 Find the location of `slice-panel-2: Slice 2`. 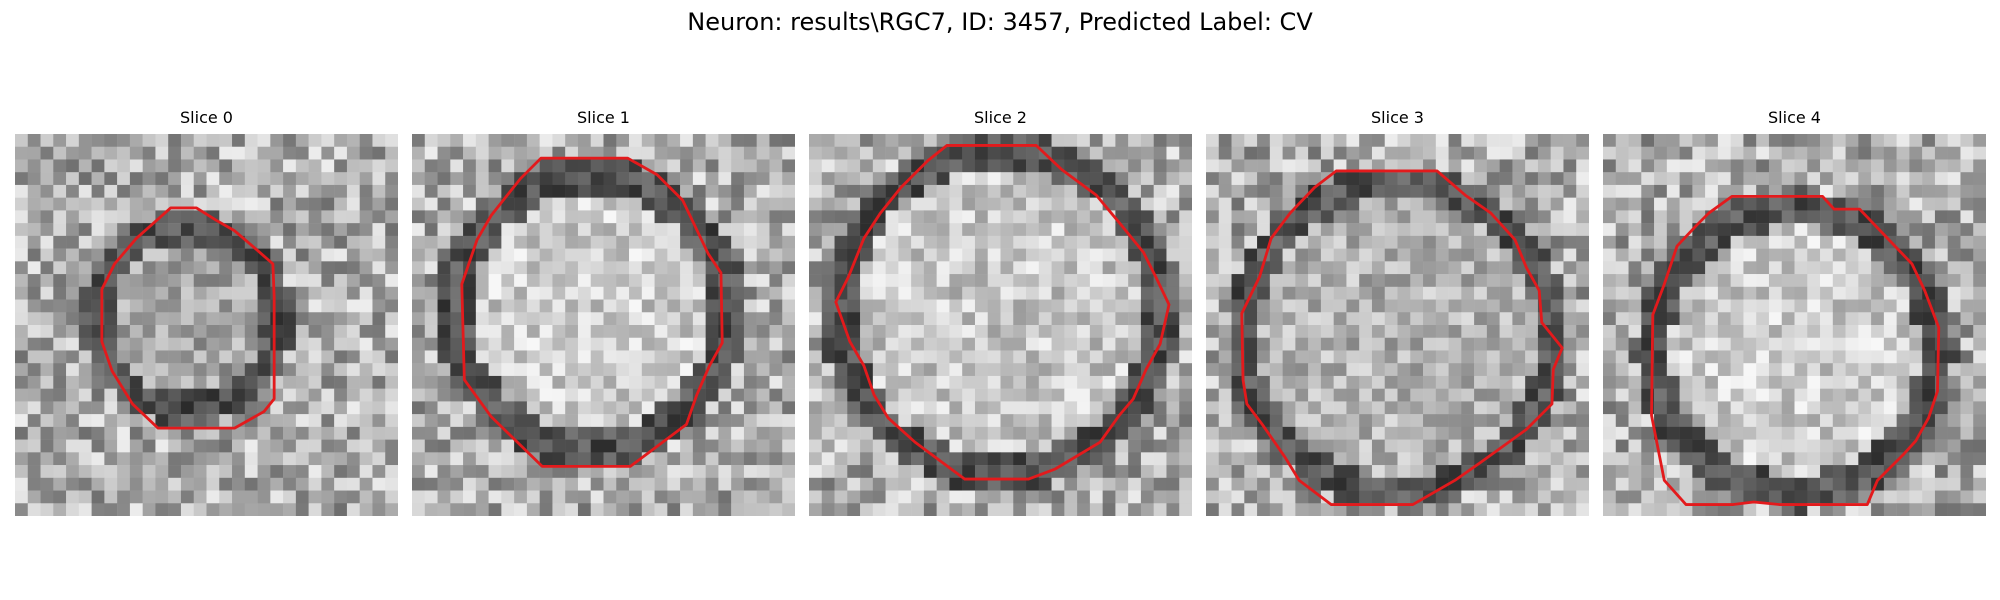

slice-panel-2: Slice 2 is located at coordinates (1000, 312).